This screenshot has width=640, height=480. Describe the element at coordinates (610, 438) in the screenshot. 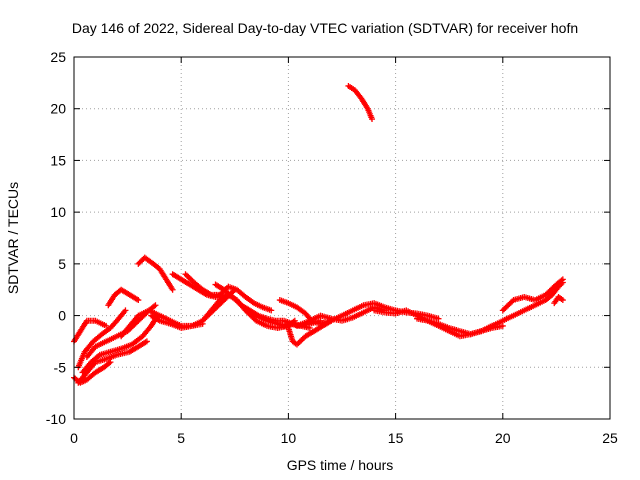

I see `x-tick-label: 25` at that location.